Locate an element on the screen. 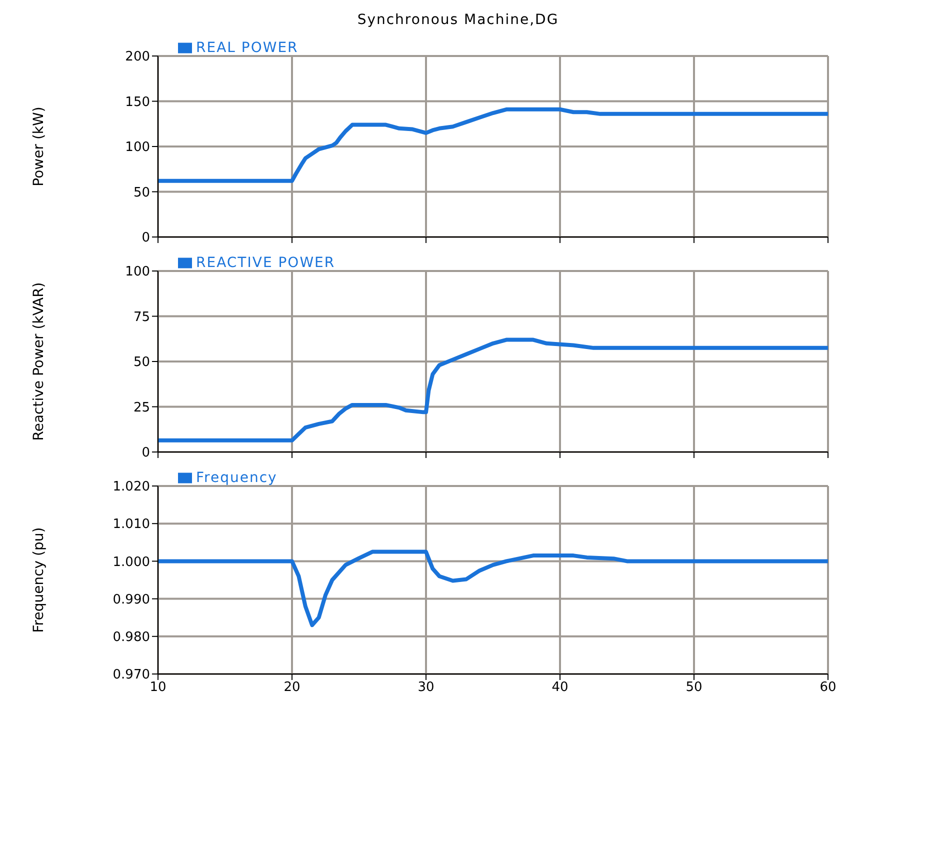 The height and width of the screenshot is (844, 932). y-tick-label: 0.990 is located at coordinates (131, 600).